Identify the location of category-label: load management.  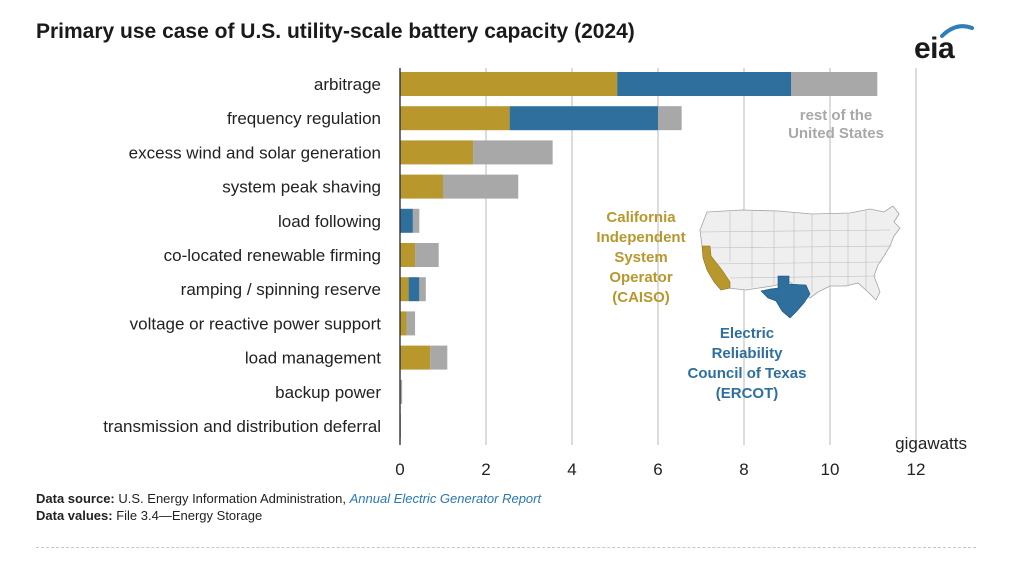
(313, 358).